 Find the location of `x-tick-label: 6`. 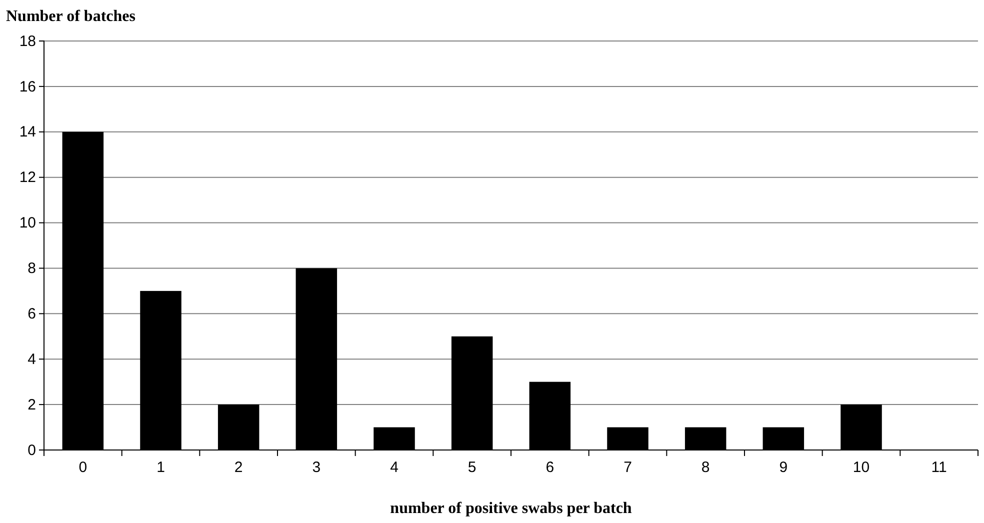

x-tick-label: 6 is located at coordinates (550, 467).